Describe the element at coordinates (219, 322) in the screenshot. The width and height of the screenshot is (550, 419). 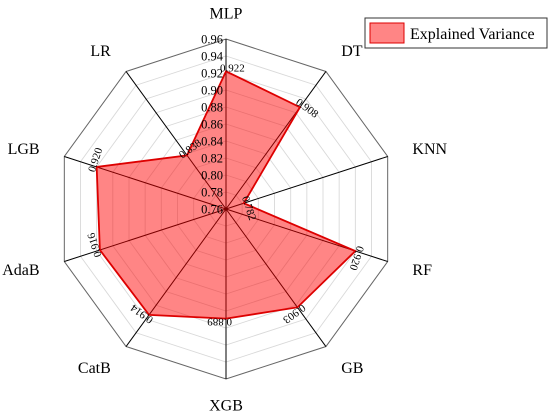
I see `data-label-xgb: 0.889` at that location.